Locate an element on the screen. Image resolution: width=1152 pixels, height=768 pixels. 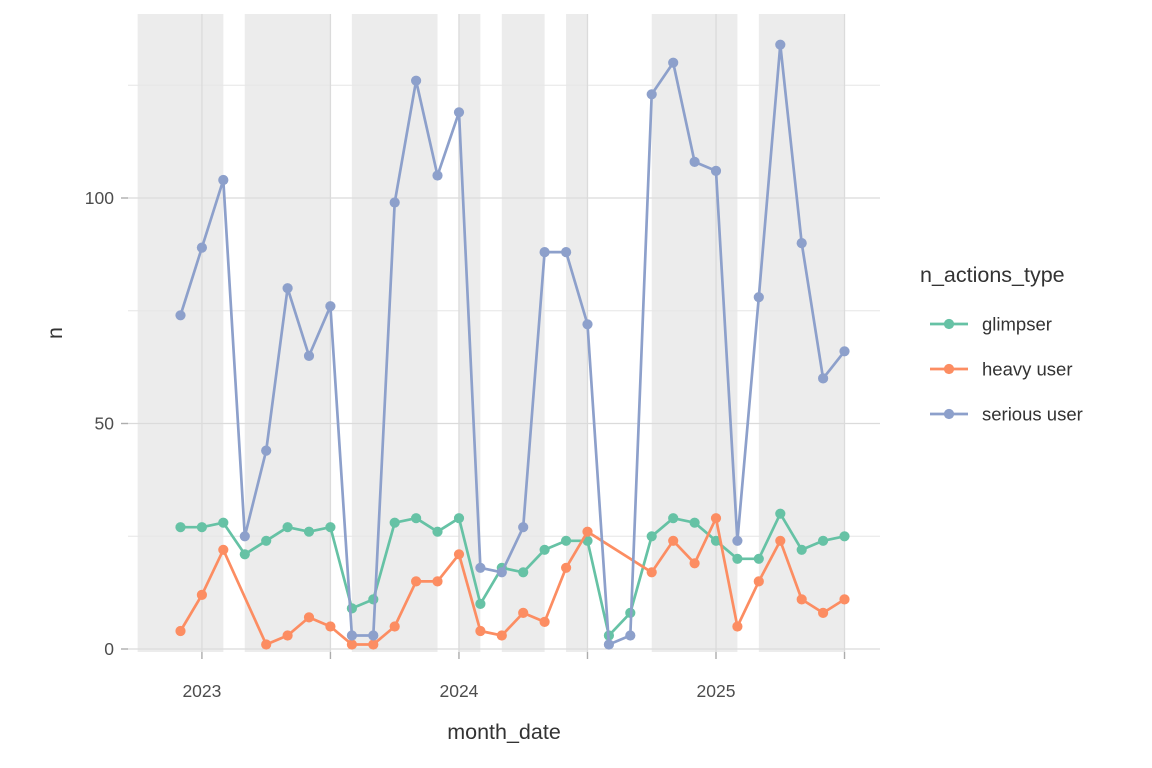
legend-item-label-glimpser: glimpser is located at coordinates (1017, 324).